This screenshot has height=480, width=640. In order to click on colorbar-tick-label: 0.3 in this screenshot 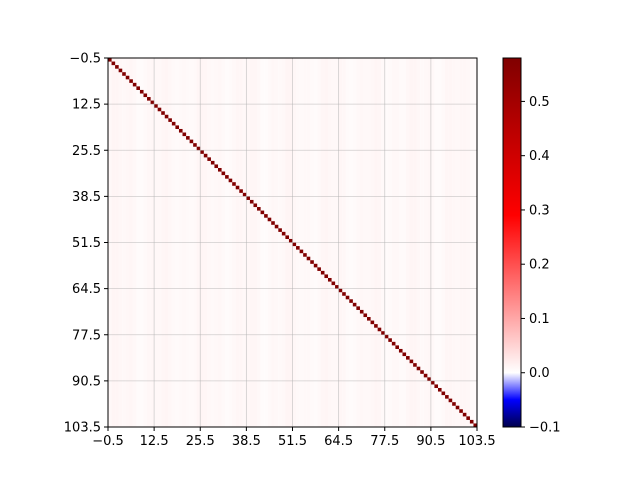, I will do `click(539, 210)`.